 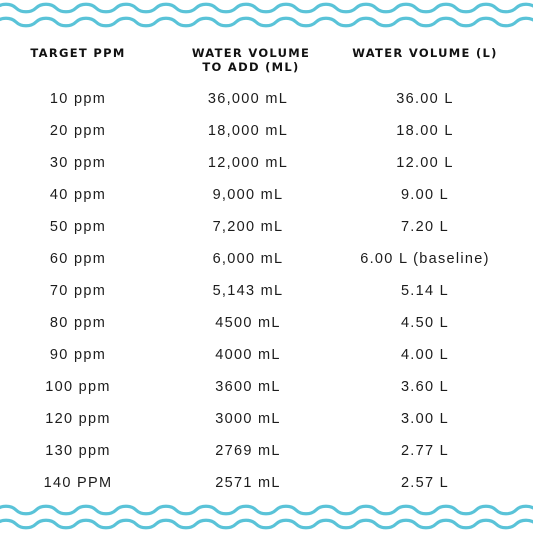 I want to click on ml-cell: 36,000 mL, so click(x=248, y=99).